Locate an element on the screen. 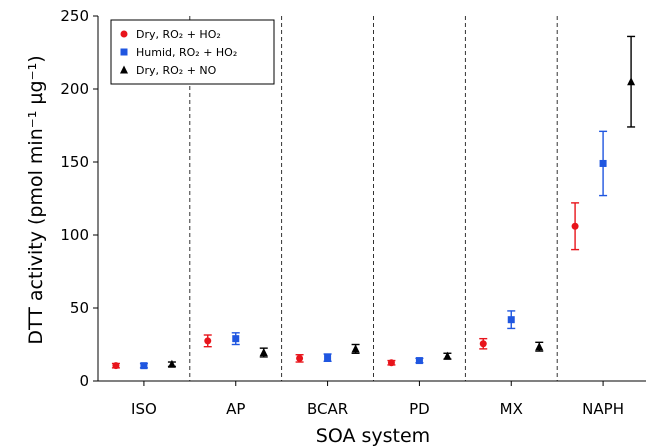  x-axis-title: SOA system is located at coordinates (373, 436).